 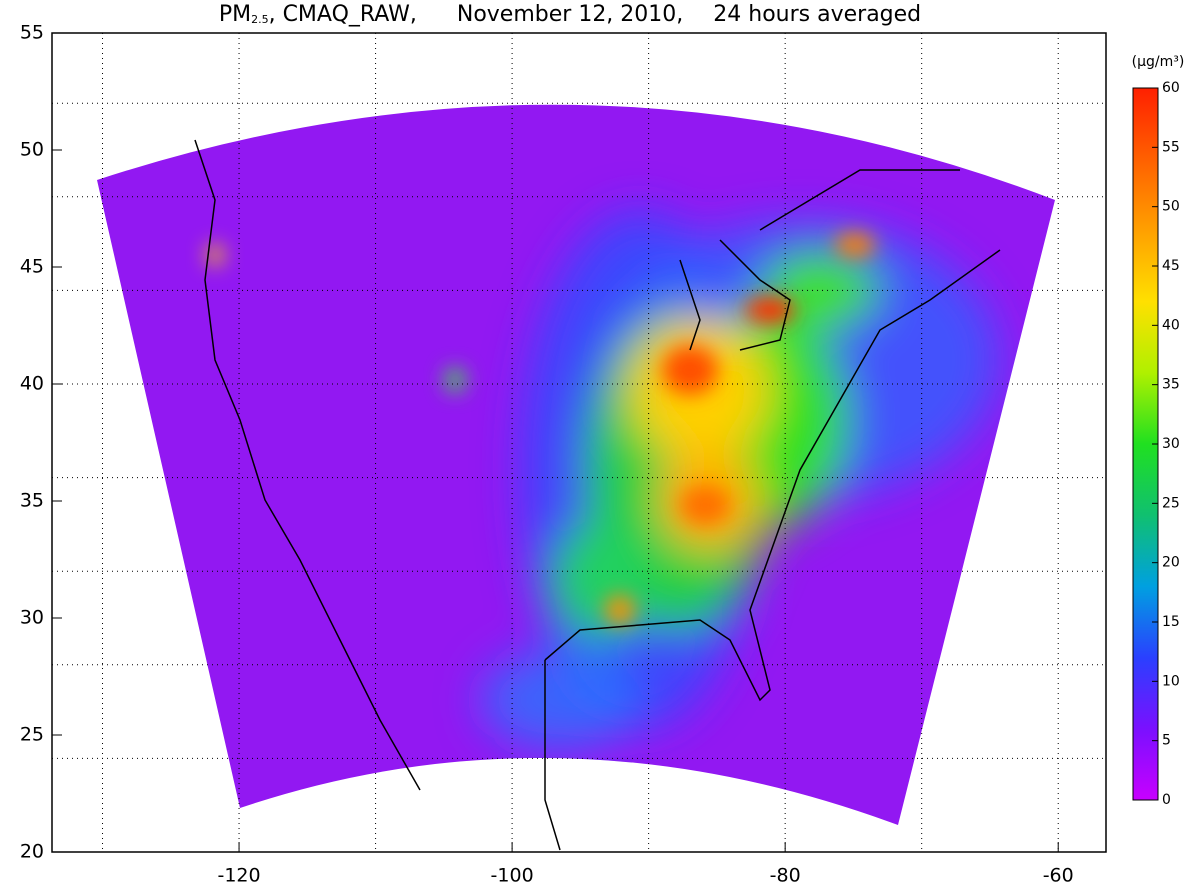 What do you see at coordinates (235, 14) in the screenshot?
I see `title-variable: PM` at bounding box center [235, 14].